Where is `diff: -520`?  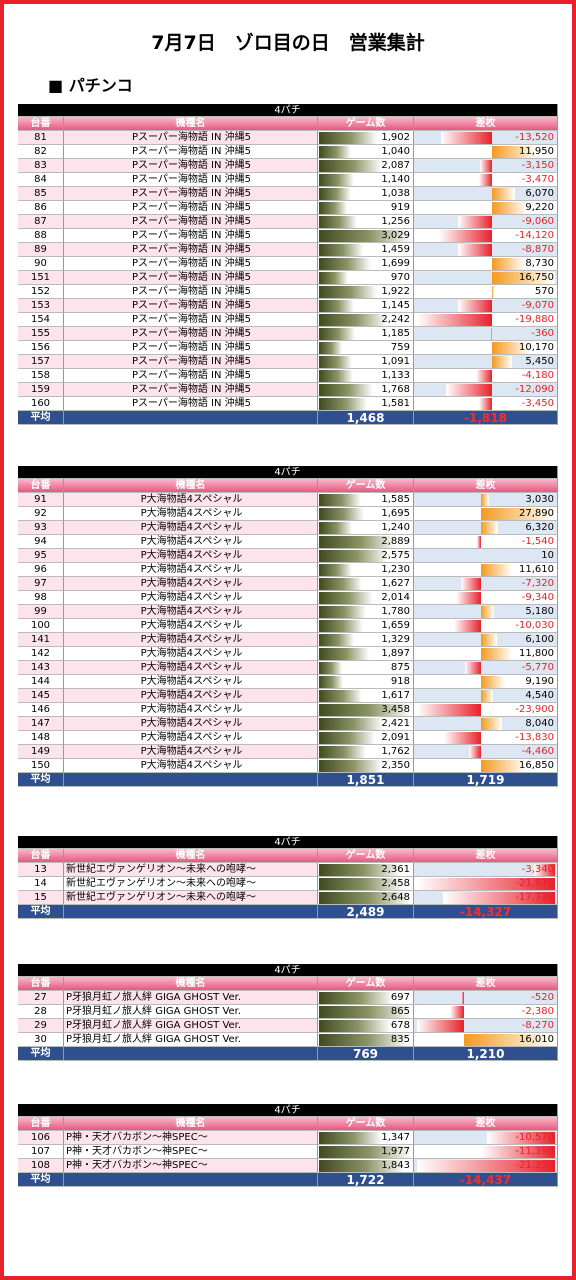 diff: -520 is located at coordinates (486, 998).